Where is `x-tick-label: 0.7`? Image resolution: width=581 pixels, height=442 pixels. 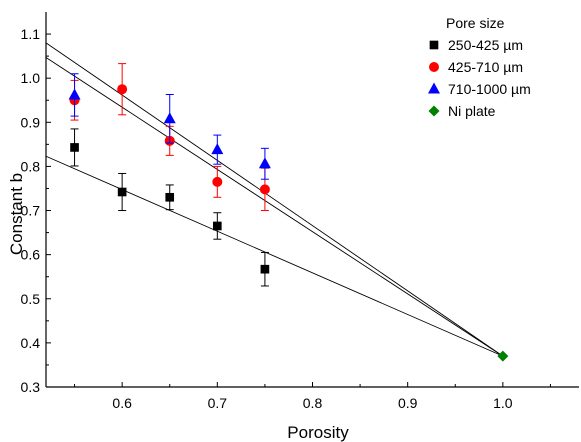 x-tick-label: 0.7 is located at coordinates (218, 403).